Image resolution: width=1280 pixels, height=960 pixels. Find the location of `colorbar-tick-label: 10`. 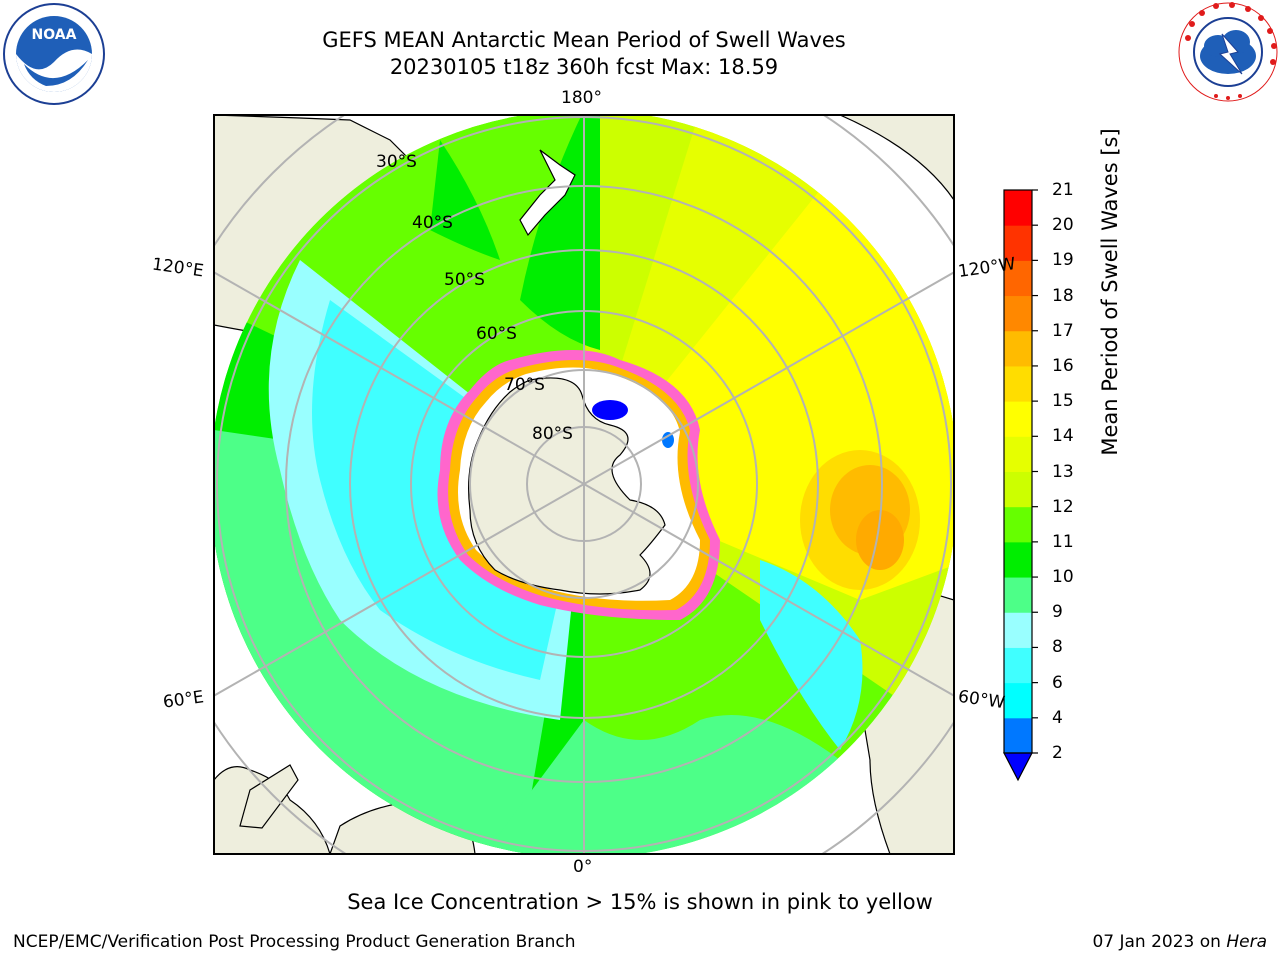

colorbar-tick-label: 10 is located at coordinates (1063, 577).